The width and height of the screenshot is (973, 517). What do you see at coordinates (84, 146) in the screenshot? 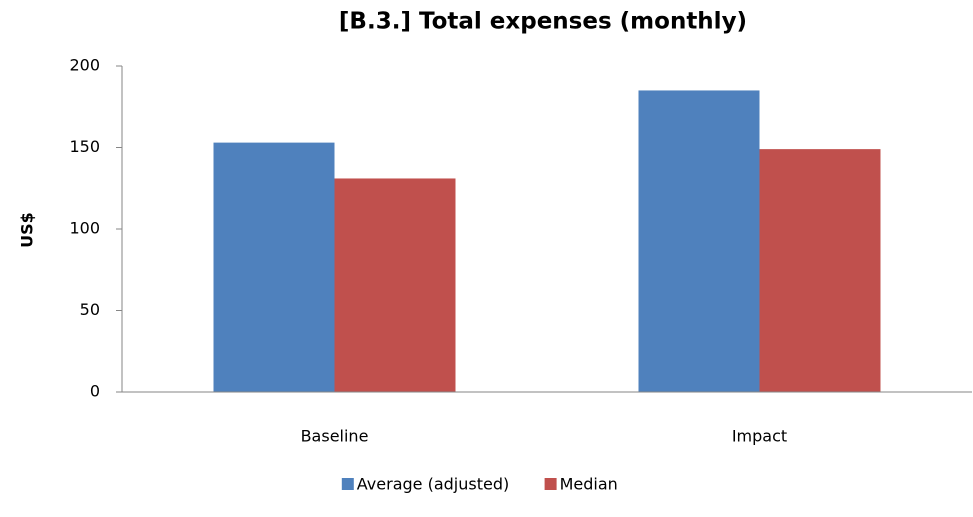
I see `y-tick-label: 150` at bounding box center [84, 146].